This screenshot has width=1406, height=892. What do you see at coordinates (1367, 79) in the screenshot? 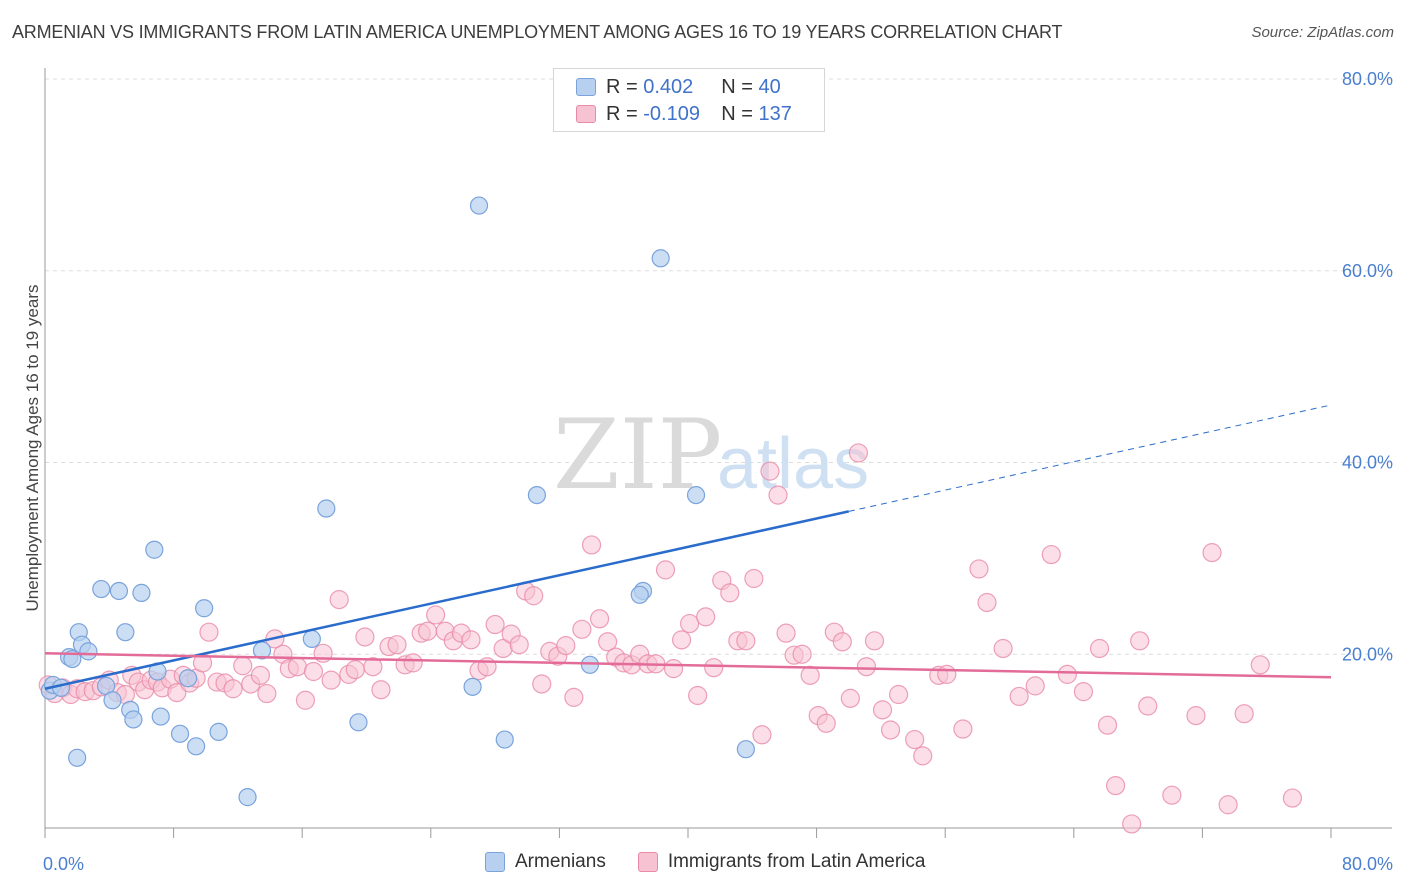
I see `y-tick-label: 80.0%` at bounding box center [1367, 79].